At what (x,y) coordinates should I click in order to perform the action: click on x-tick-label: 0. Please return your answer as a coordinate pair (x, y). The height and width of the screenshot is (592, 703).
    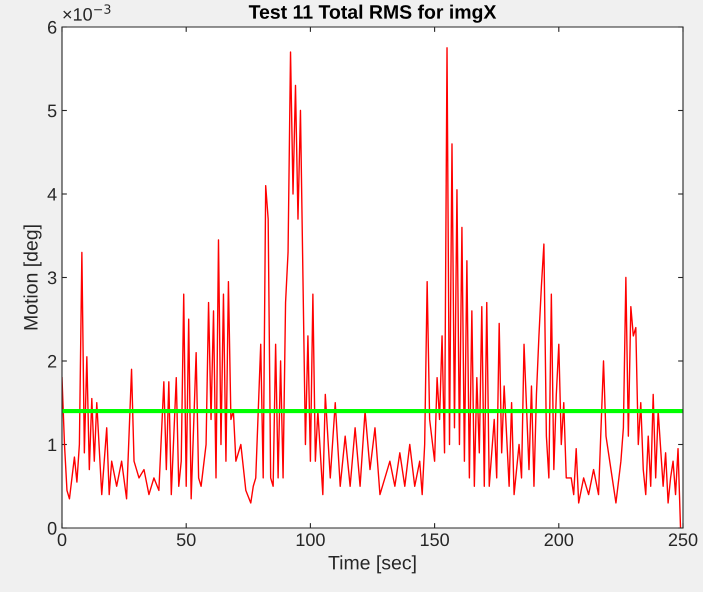
    Looking at the image, I should click on (62, 539).